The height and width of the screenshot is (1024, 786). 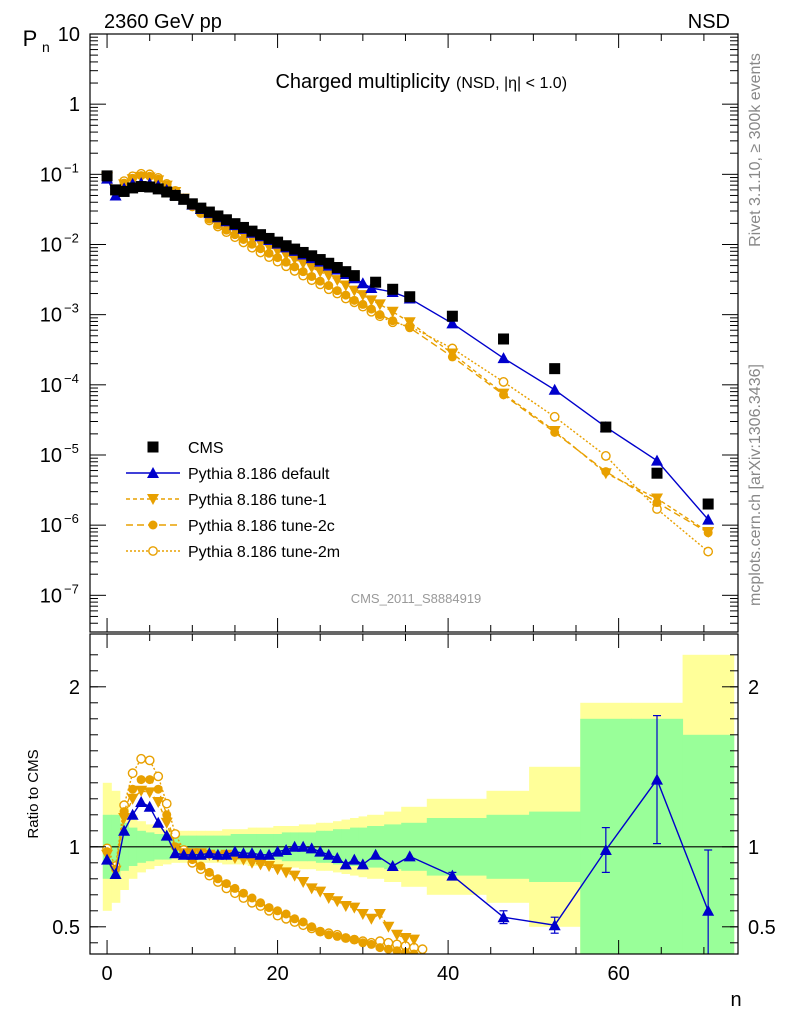 I want to click on ratio-y-tick-label-right: 0.5, so click(x=762, y=928).